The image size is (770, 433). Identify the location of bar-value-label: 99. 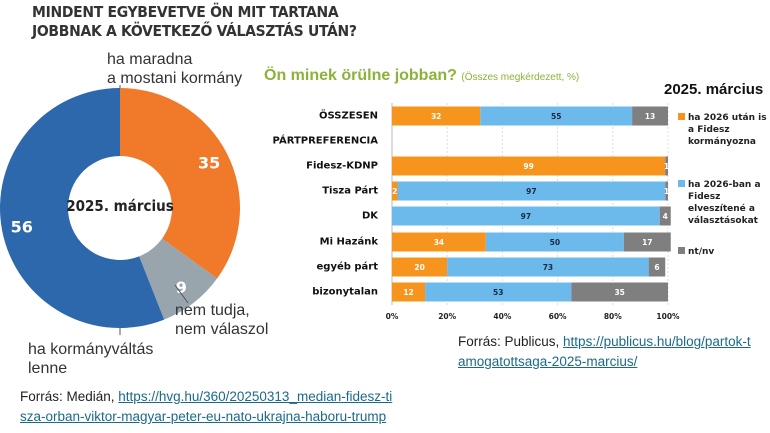
(528, 166).